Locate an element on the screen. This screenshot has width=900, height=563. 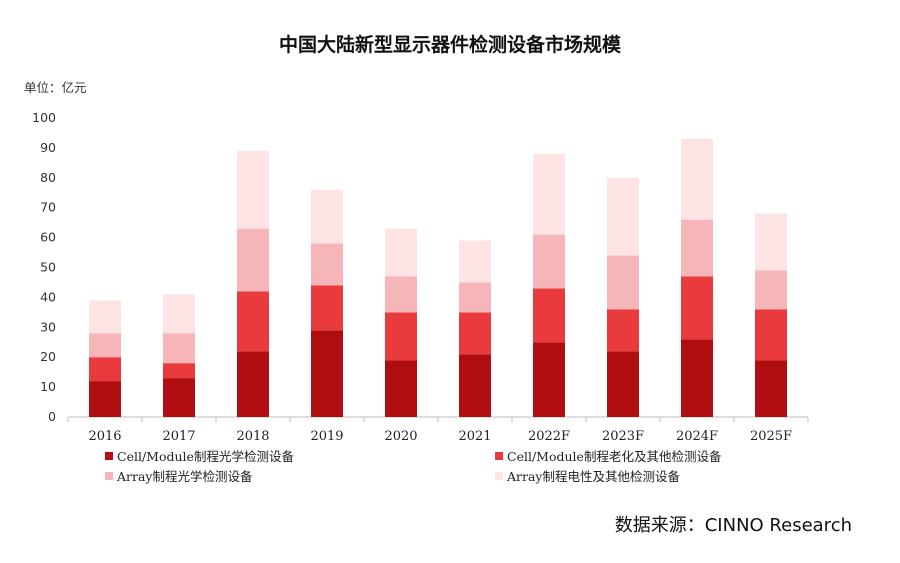
x-tick-label: 2022F is located at coordinates (549, 436).